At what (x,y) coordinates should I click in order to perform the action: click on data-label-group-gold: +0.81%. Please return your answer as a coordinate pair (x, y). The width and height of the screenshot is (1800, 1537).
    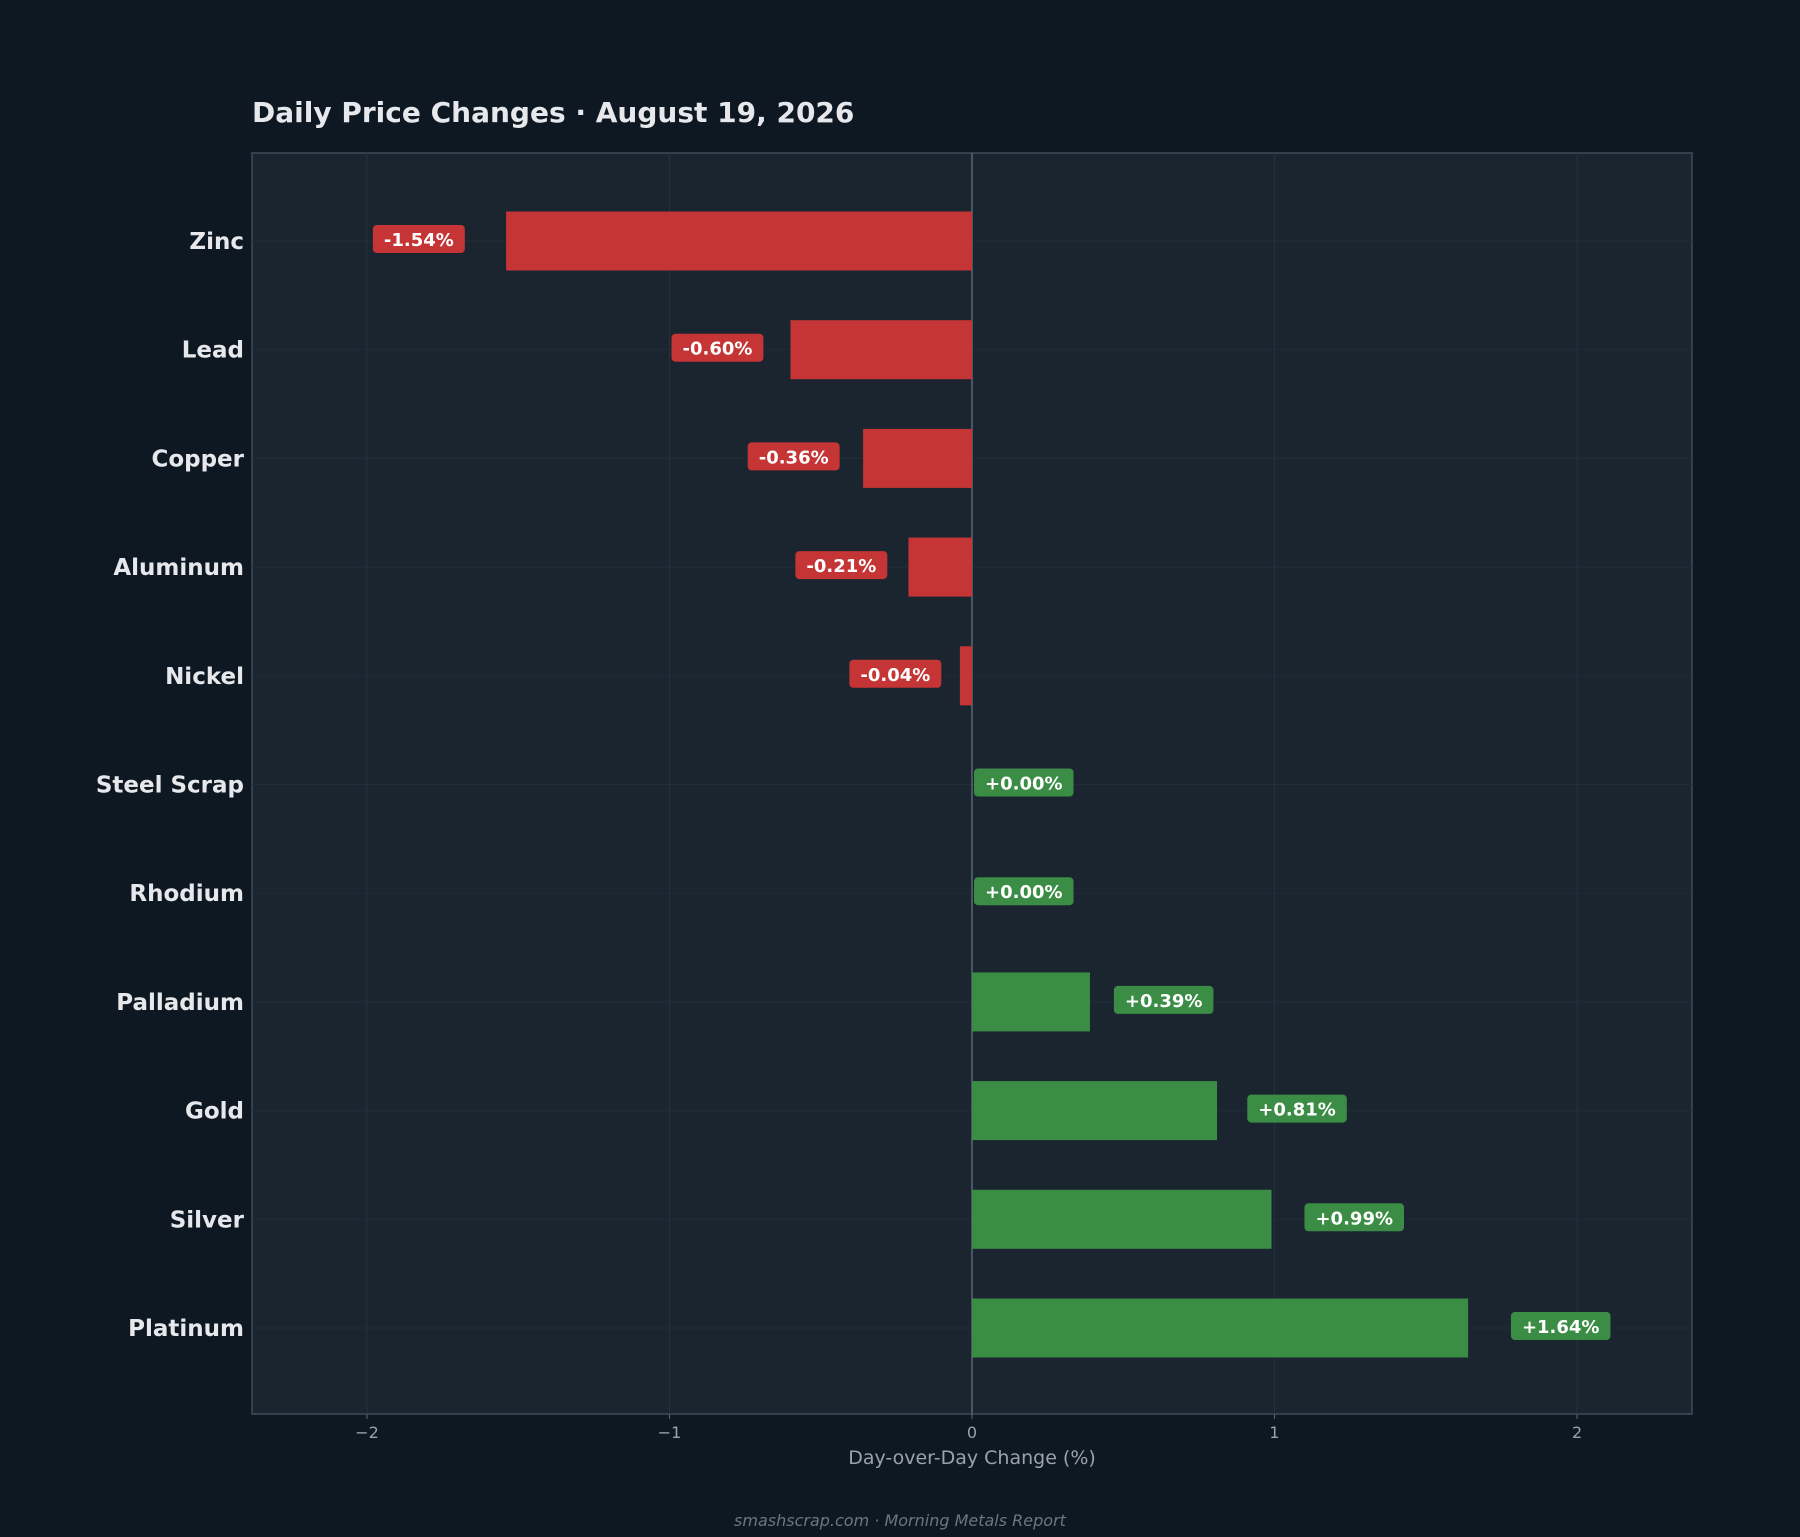
    Looking at the image, I should click on (1297, 1108).